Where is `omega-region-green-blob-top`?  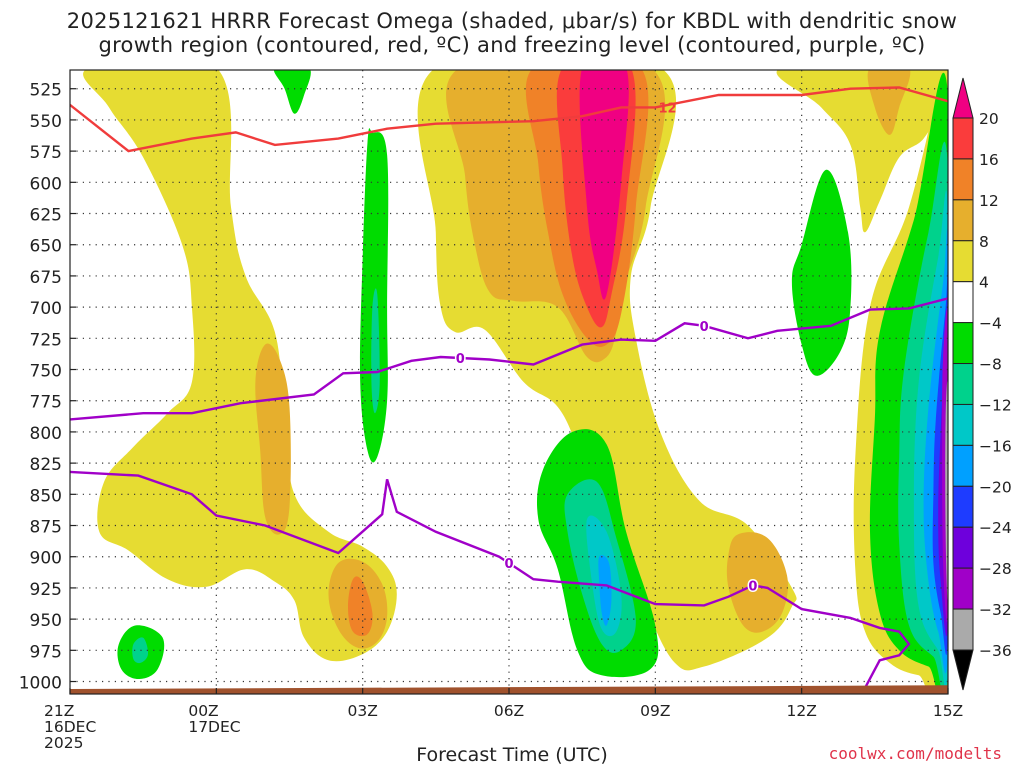
omega-region-green-blob-top is located at coordinates (292, 92).